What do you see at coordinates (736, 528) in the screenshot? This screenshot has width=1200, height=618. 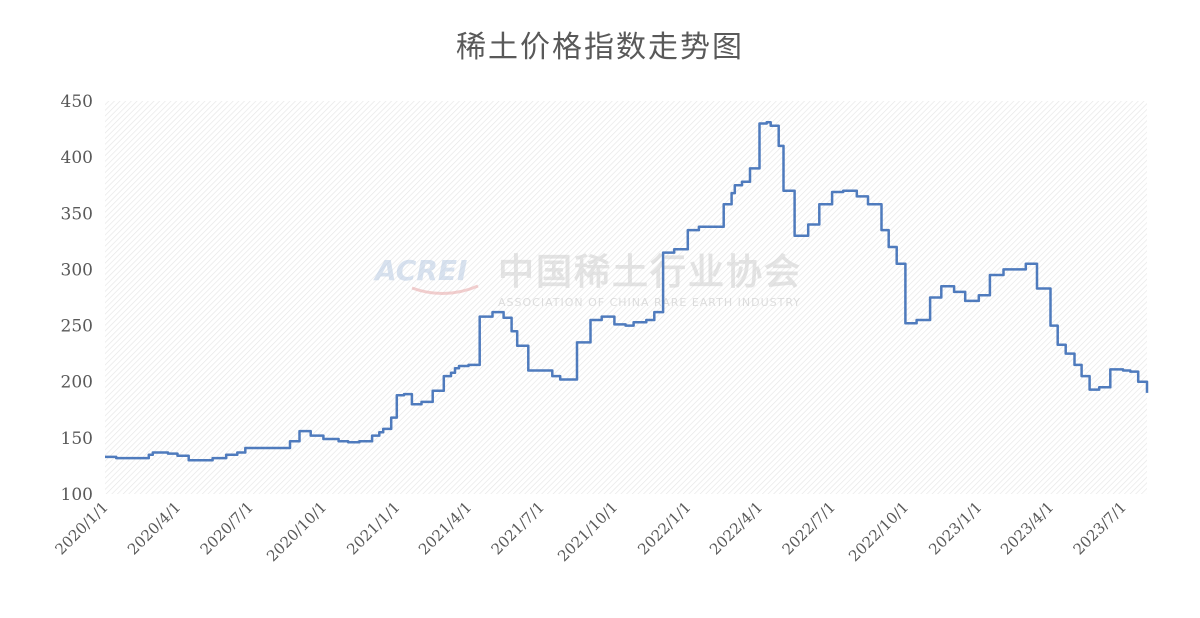 I see `x-tick-label: 2022/4/1` at bounding box center [736, 528].